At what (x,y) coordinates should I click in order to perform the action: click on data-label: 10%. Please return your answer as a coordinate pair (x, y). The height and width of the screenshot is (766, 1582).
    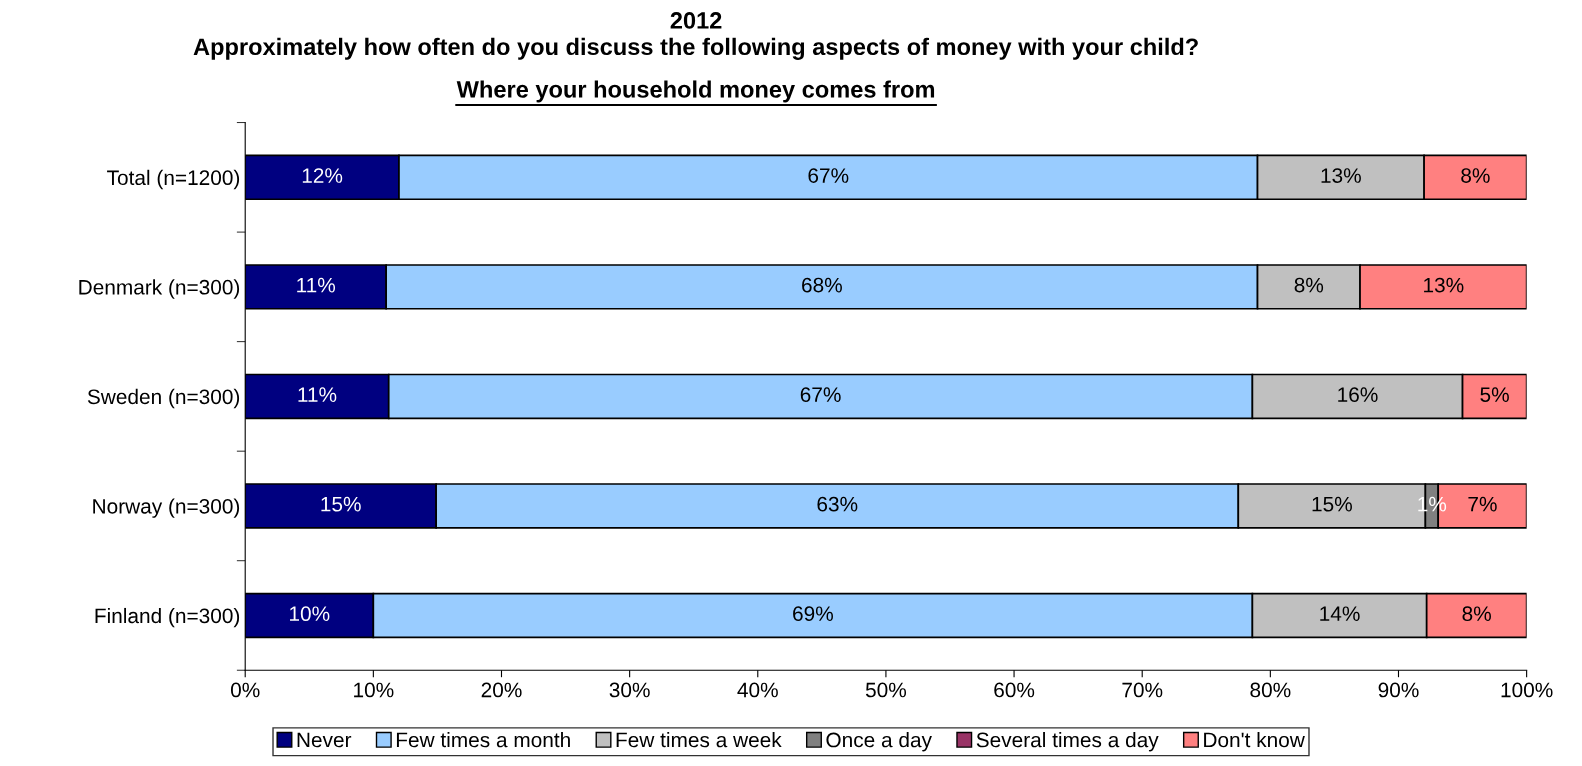
    Looking at the image, I should click on (310, 614).